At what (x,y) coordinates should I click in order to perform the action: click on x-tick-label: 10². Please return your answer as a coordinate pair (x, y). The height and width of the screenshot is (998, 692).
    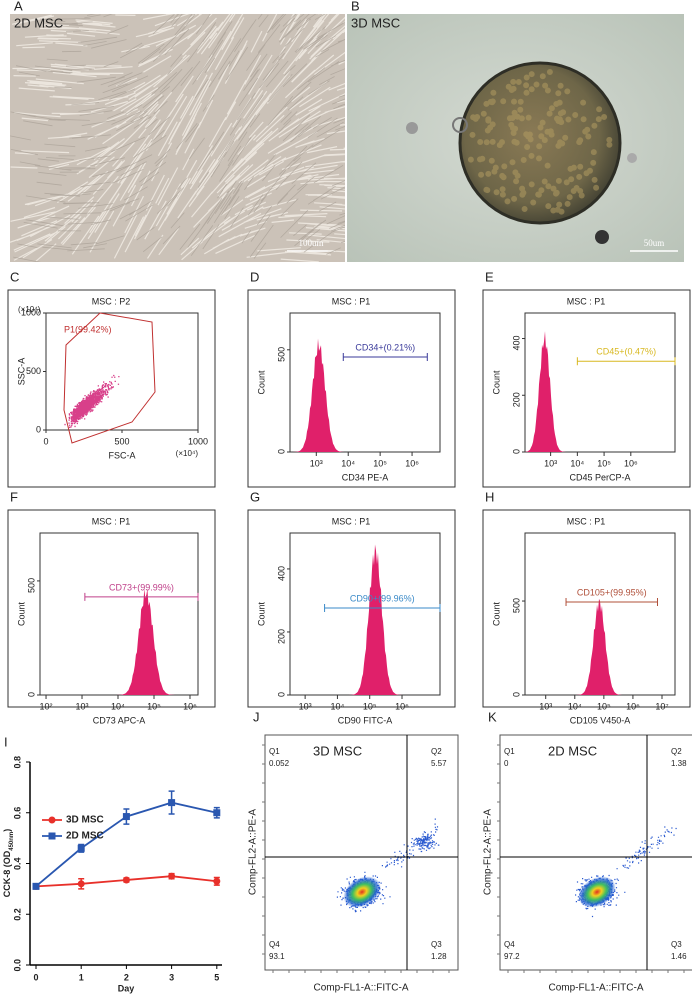
    Looking at the image, I should click on (46, 706).